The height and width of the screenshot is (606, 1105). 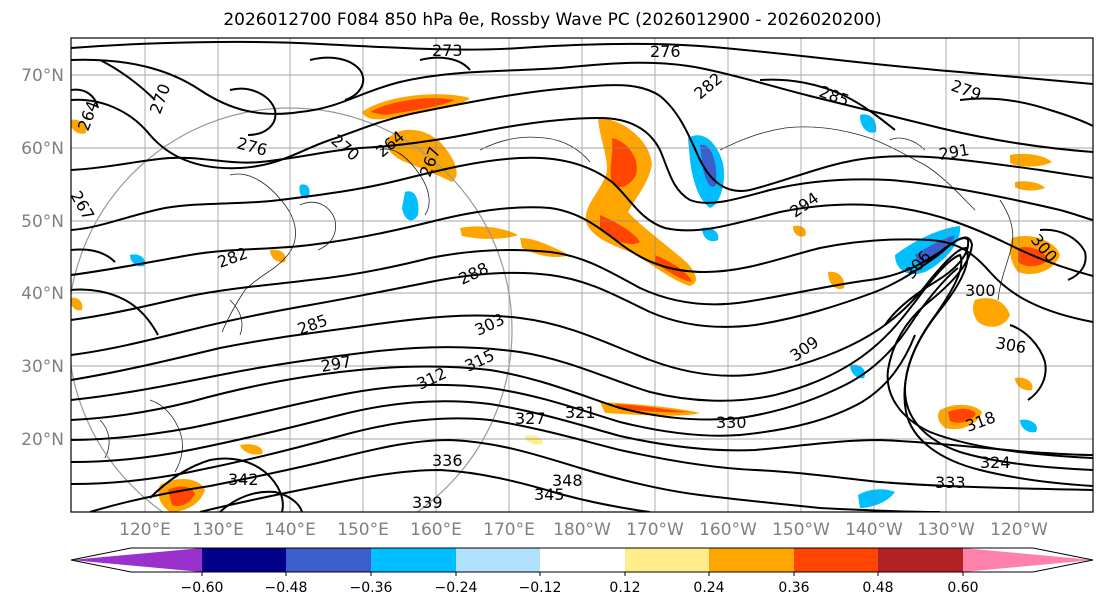 I want to click on latitude-labels: 70°N 60°N 50°N 40°N 30°N 20°N, so click(x=42, y=258).